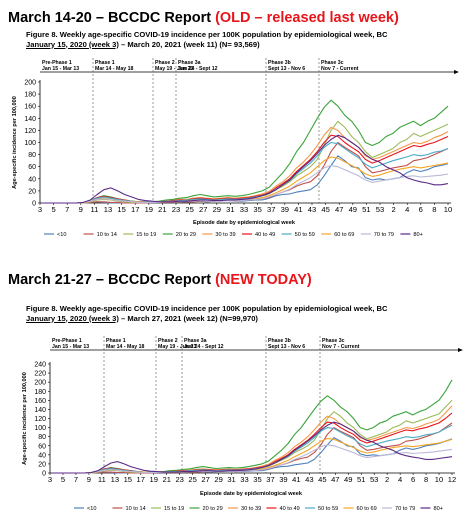 Image resolution: width=474 pixels, height=531 pixels. What do you see at coordinates (205, 479) in the screenshot?
I see `x-tick-label: 27` at bounding box center [205, 479].